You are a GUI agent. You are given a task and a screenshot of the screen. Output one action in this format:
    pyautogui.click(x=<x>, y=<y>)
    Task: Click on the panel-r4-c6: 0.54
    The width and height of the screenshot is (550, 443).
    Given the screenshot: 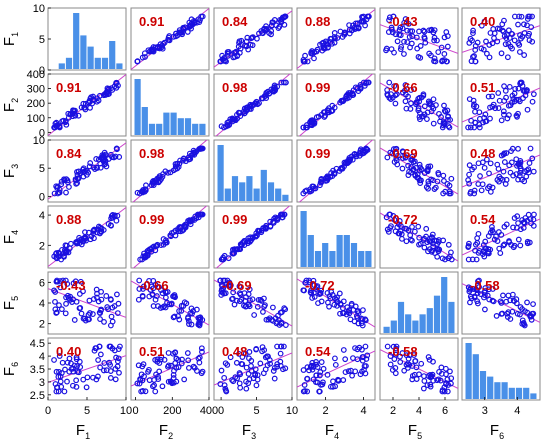 What is the action you would take?
    pyautogui.click(x=501, y=237)
    